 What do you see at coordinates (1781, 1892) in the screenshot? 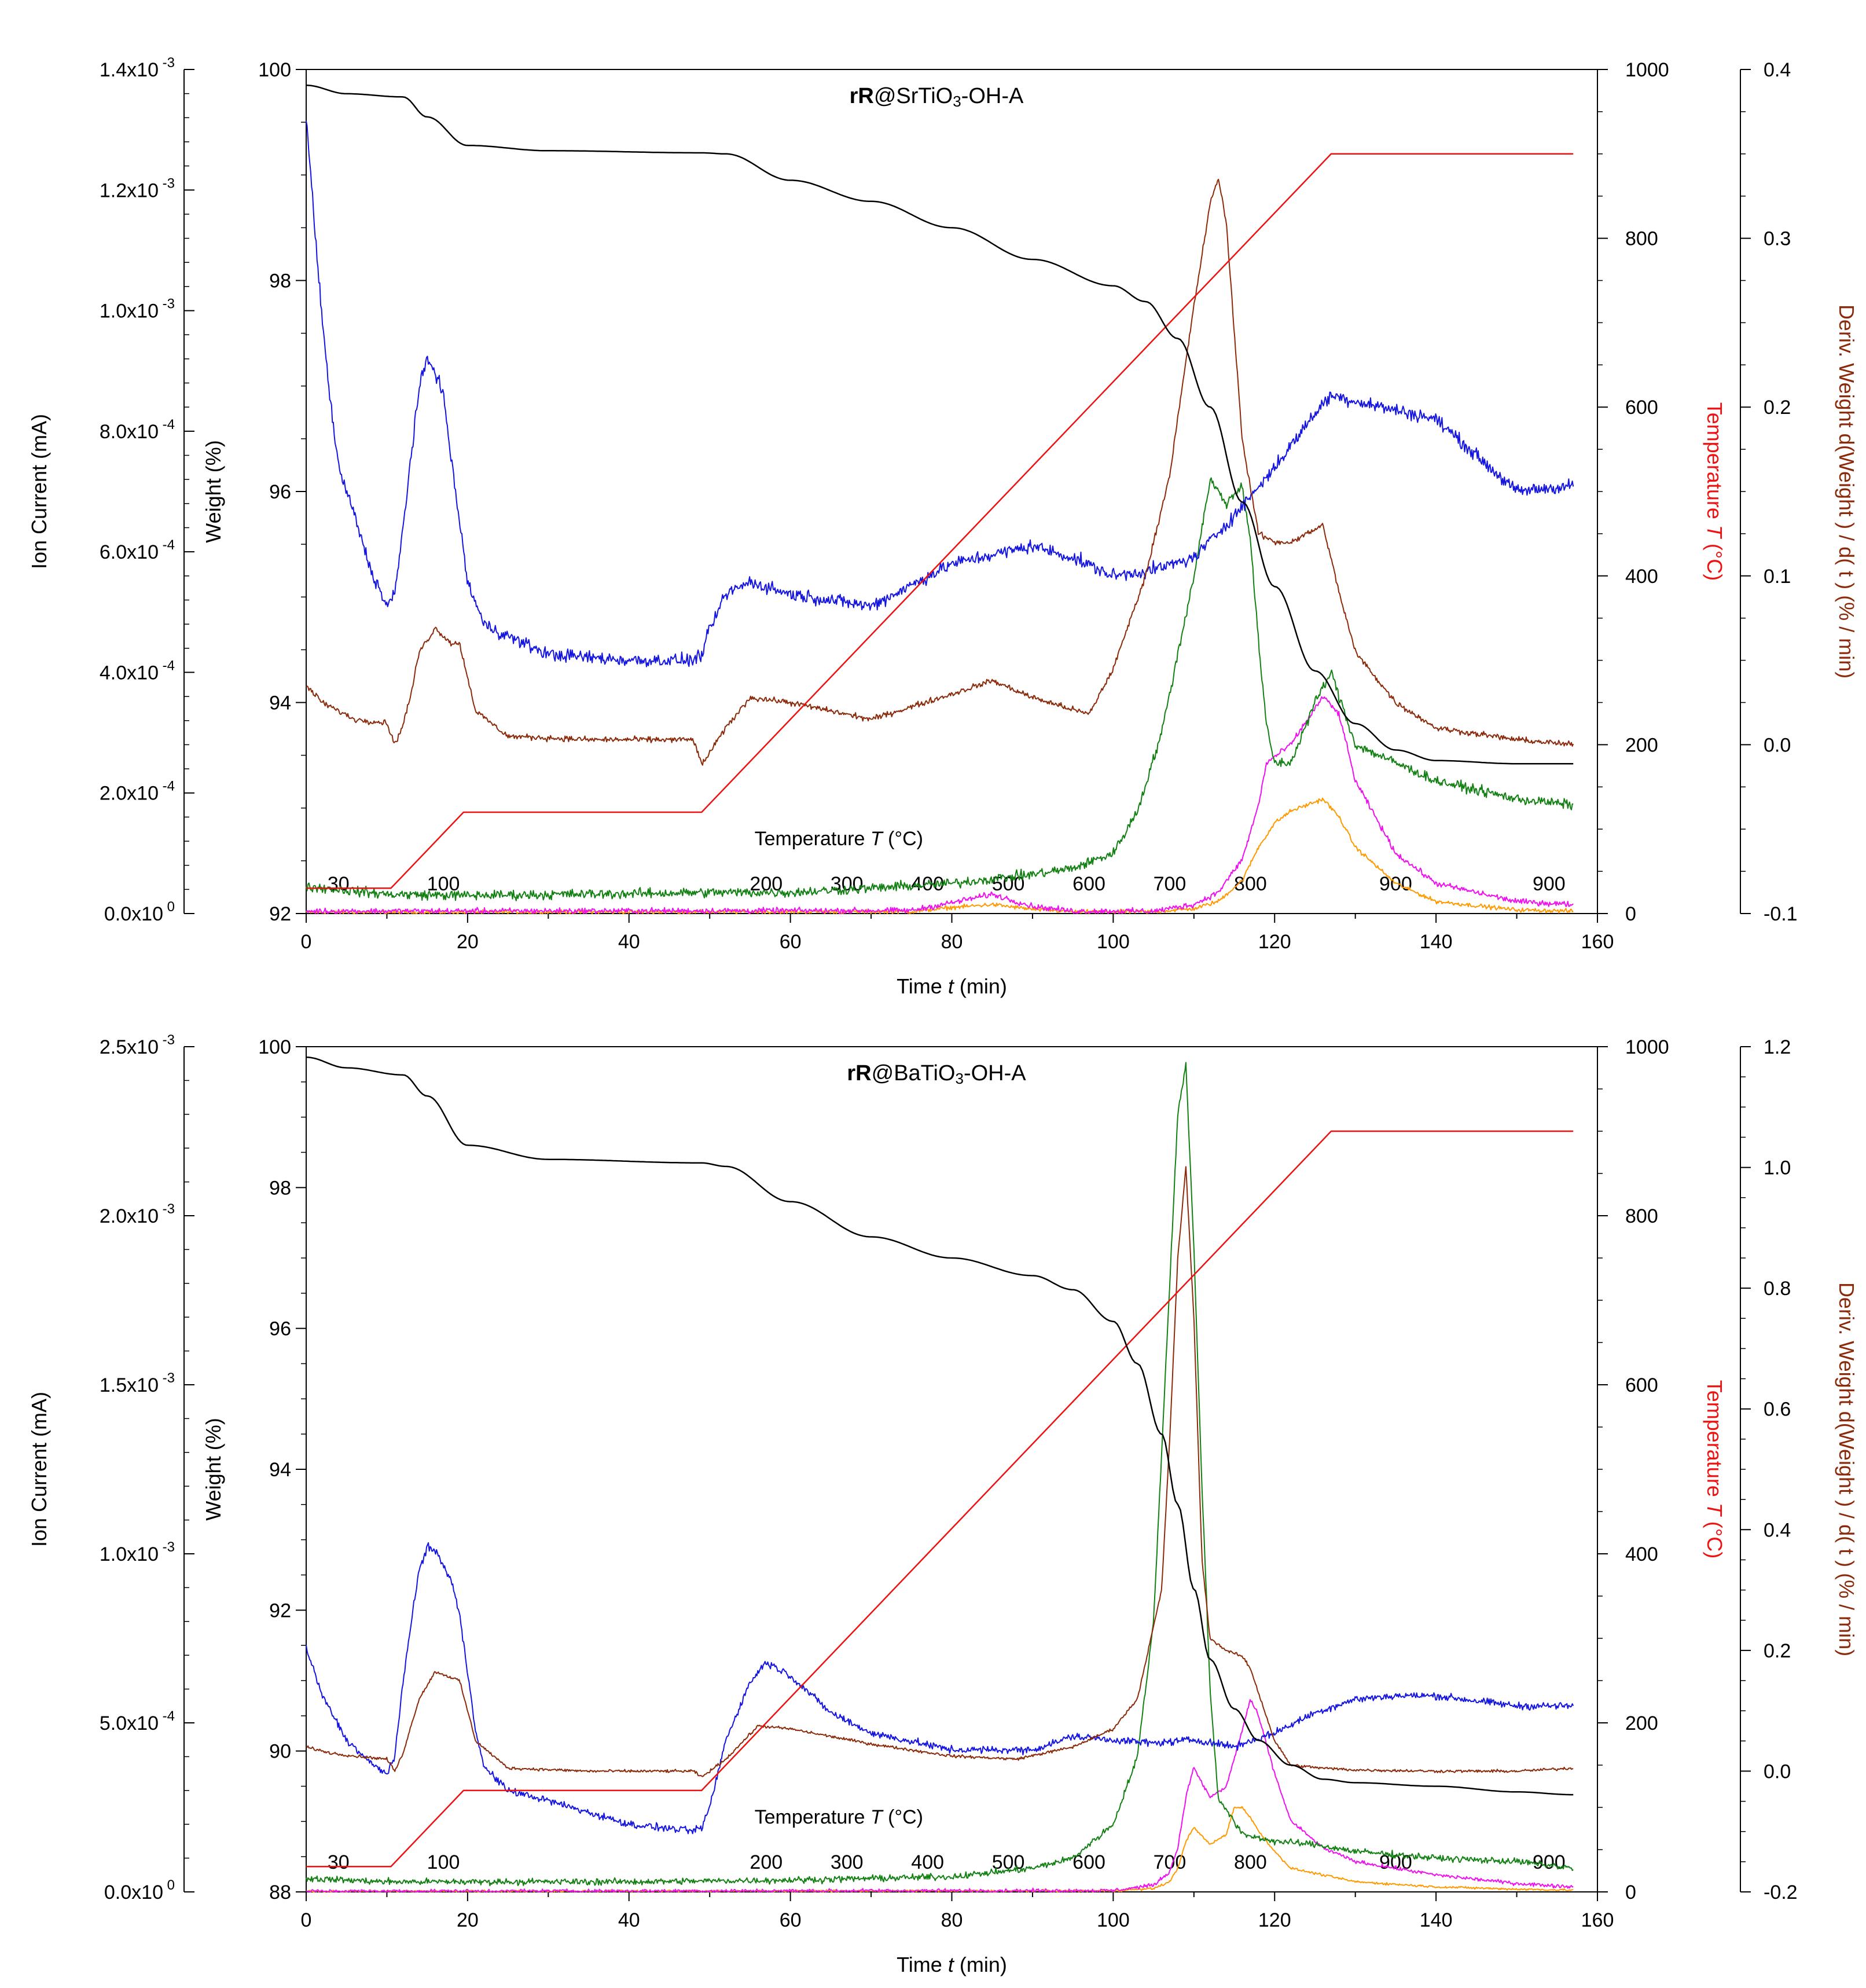
I see `deriv-tick-label: -0.2` at bounding box center [1781, 1892].